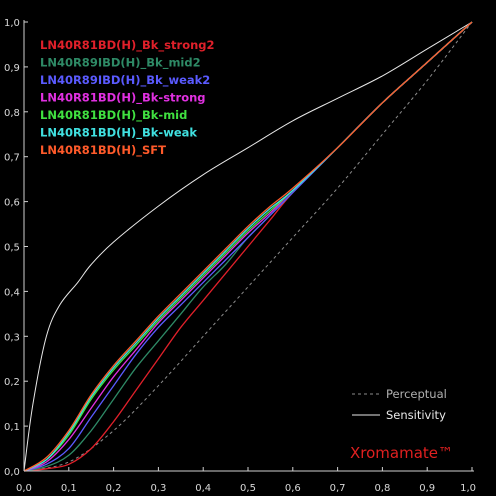 Image resolution: width=496 pixels, height=496 pixels. I want to click on x-tick-label: 0,7, so click(338, 488).